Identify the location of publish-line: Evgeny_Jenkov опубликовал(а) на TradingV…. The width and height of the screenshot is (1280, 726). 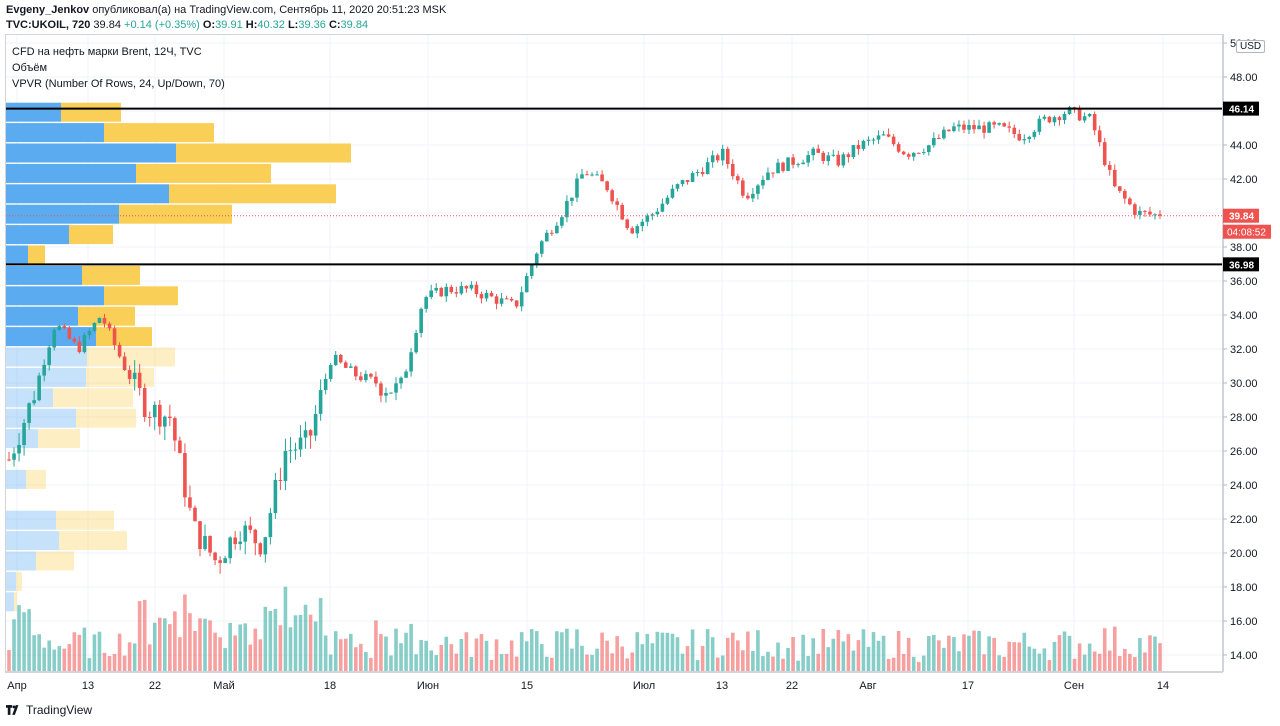
(226, 10).